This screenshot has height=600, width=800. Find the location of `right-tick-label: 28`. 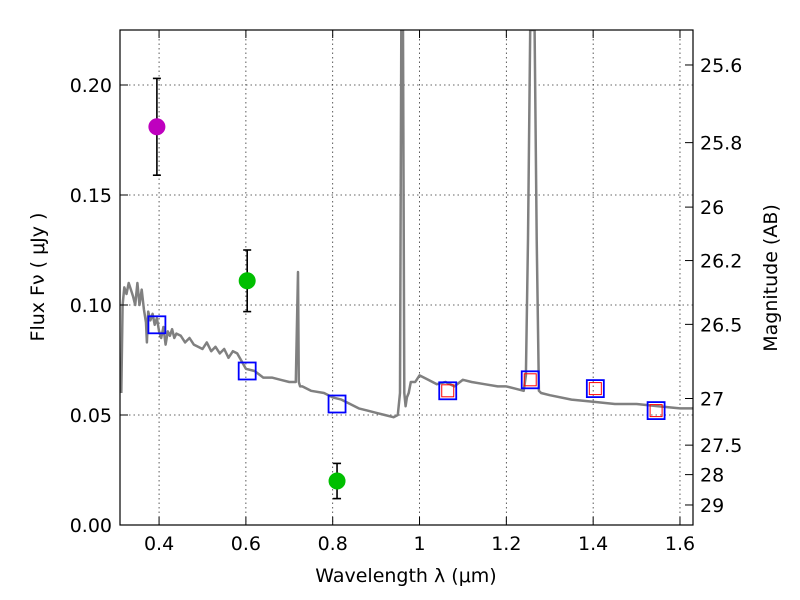

right-tick-label: 28 is located at coordinates (712, 476).